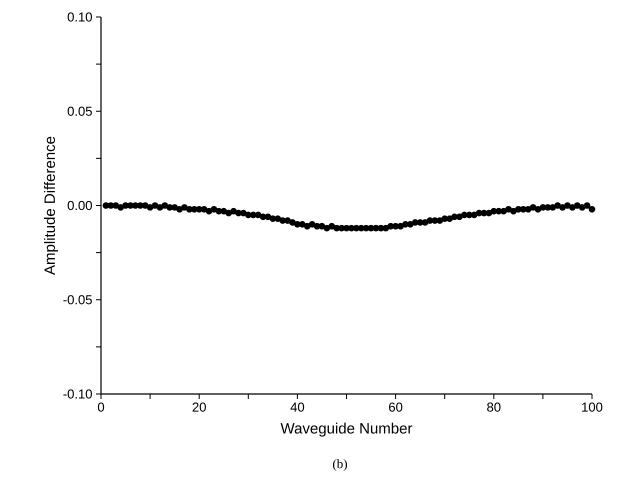  I want to click on x-tick-label: 20, so click(199, 407).